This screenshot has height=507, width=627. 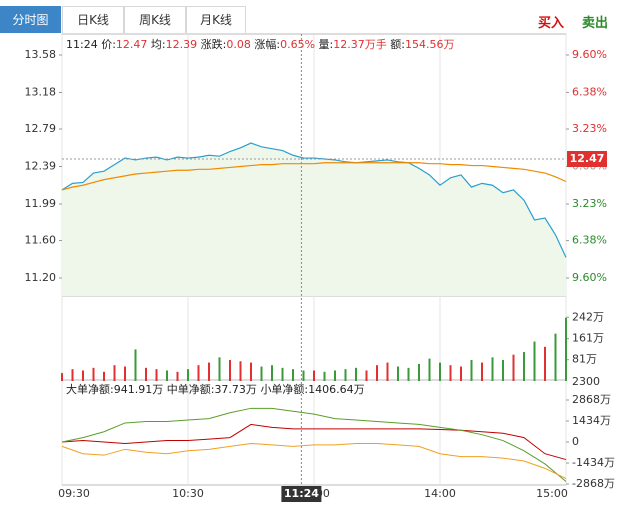 What do you see at coordinates (41, 203) in the screenshot?
I see `y-tick-label: 11.99` at bounding box center [41, 203].